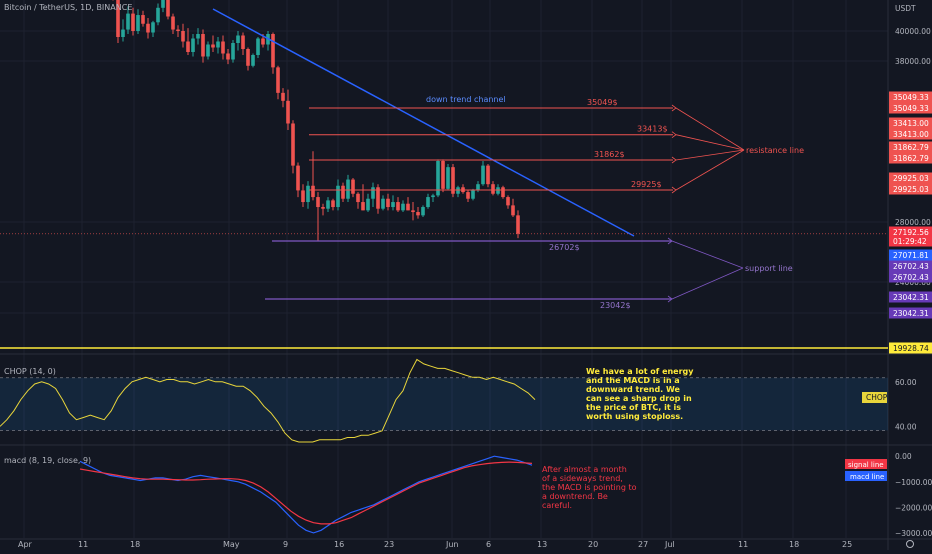  Describe the element at coordinates (466, 99) in the screenshot. I see `trend-channel-label: down trend channel` at that location.